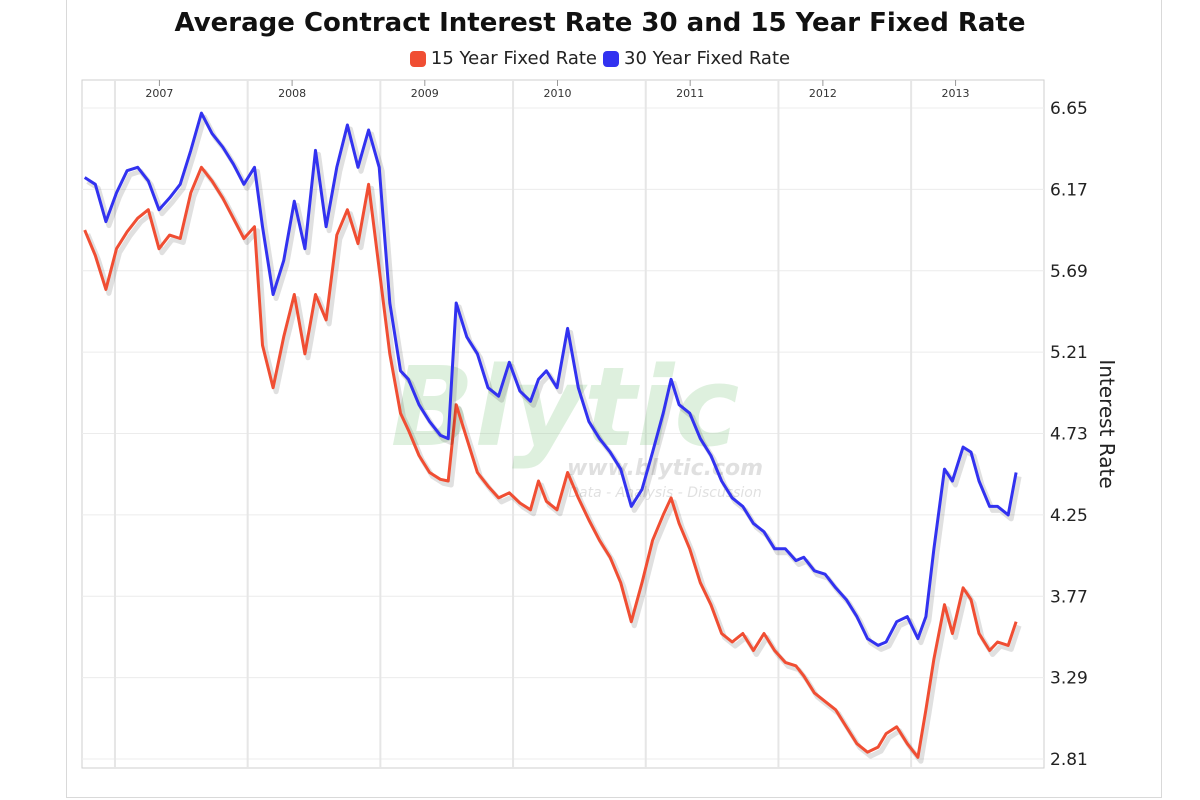 The image size is (1200, 800). Describe the element at coordinates (1069, 190) in the screenshot. I see `y-tick-label: 6.17` at that location.